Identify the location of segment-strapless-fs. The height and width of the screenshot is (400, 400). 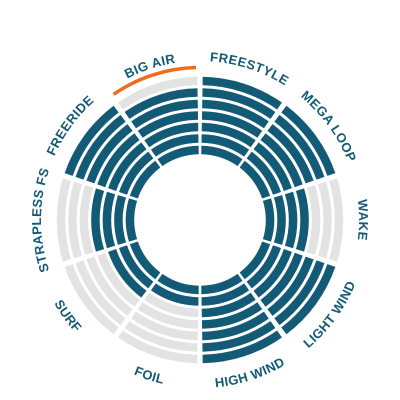
(97, 220).